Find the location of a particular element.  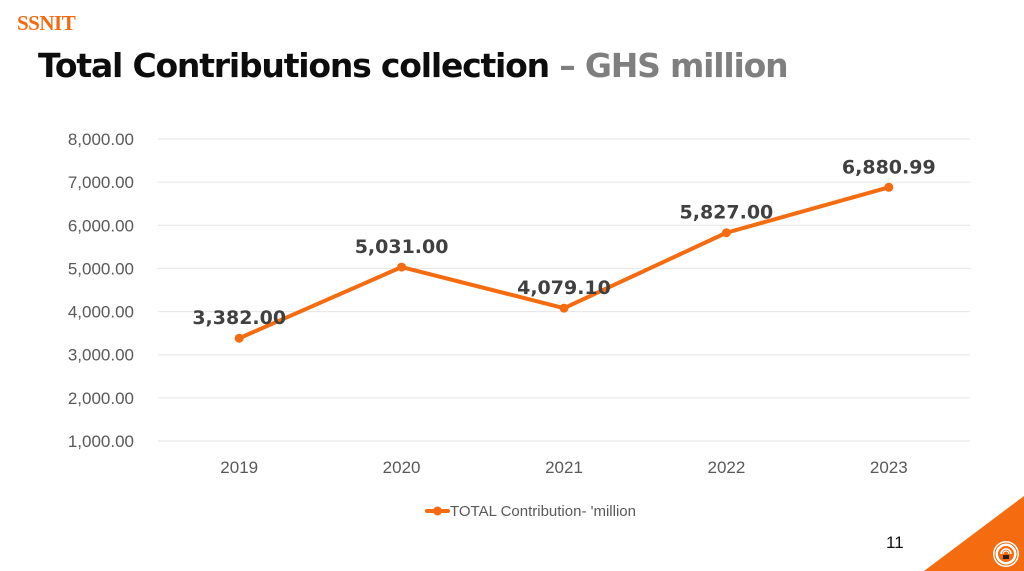

data-label: 5,827.00 is located at coordinates (727, 213).